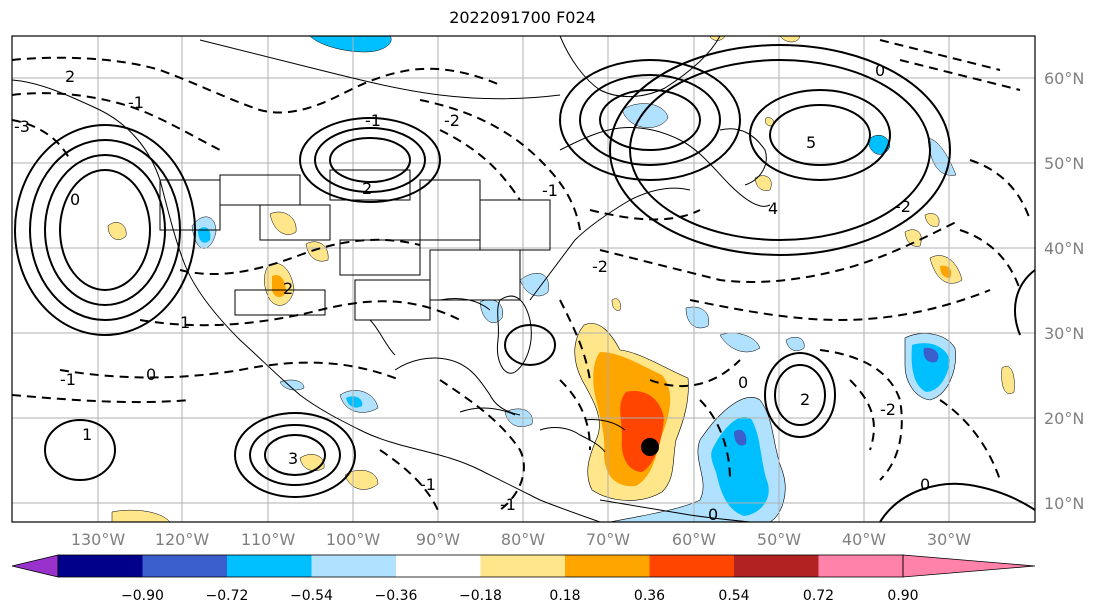  I want to click on contour-label: 4, so click(773, 208).